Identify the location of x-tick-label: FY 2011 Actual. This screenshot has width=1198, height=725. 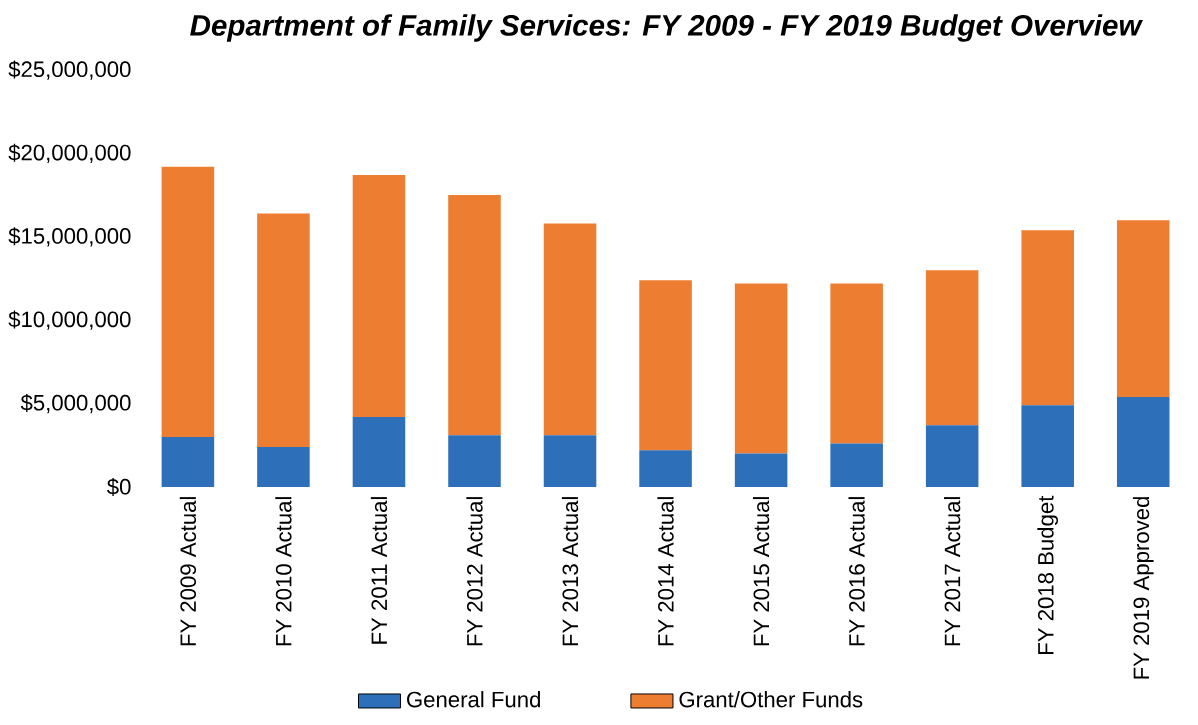
(379, 570).